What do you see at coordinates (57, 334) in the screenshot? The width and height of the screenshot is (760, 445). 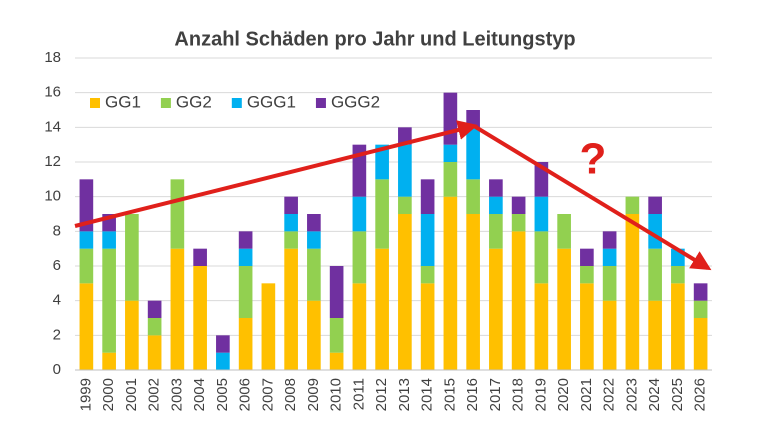 I see `y-tick-label: 2` at bounding box center [57, 334].